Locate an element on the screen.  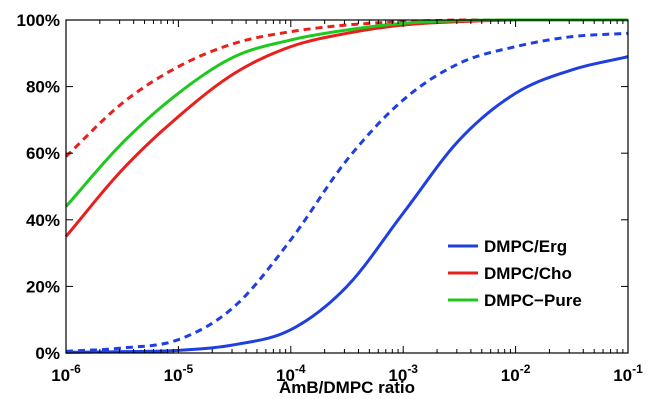
legend-label: DMPC/Erg is located at coordinates (525, 246).